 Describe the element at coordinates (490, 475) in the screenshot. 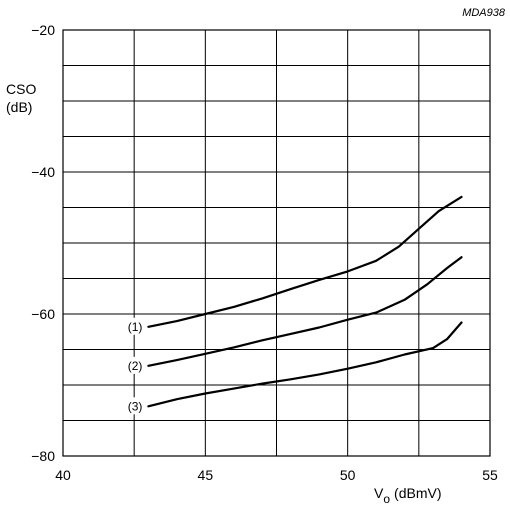

I see `x-tick-label: 55` at that location.